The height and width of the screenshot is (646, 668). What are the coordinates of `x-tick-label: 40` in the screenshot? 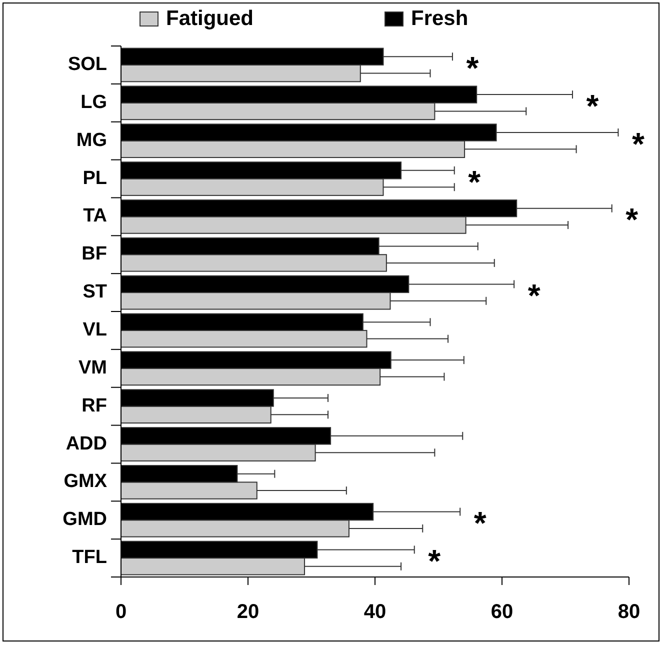 It's located at (375, 612).